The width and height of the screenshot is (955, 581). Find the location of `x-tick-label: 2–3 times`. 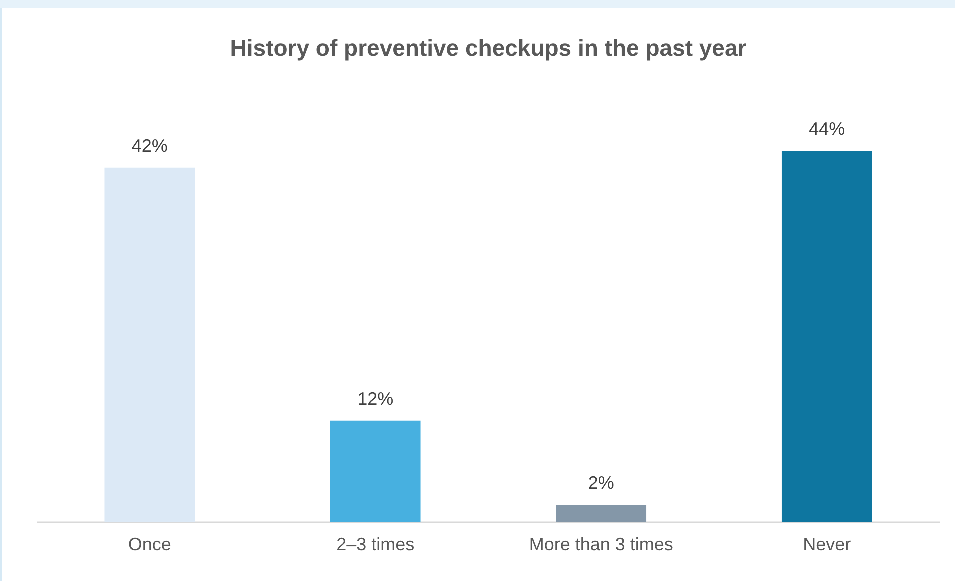

x-tick-label: 2–3 times is located at coordinates (375, 544).